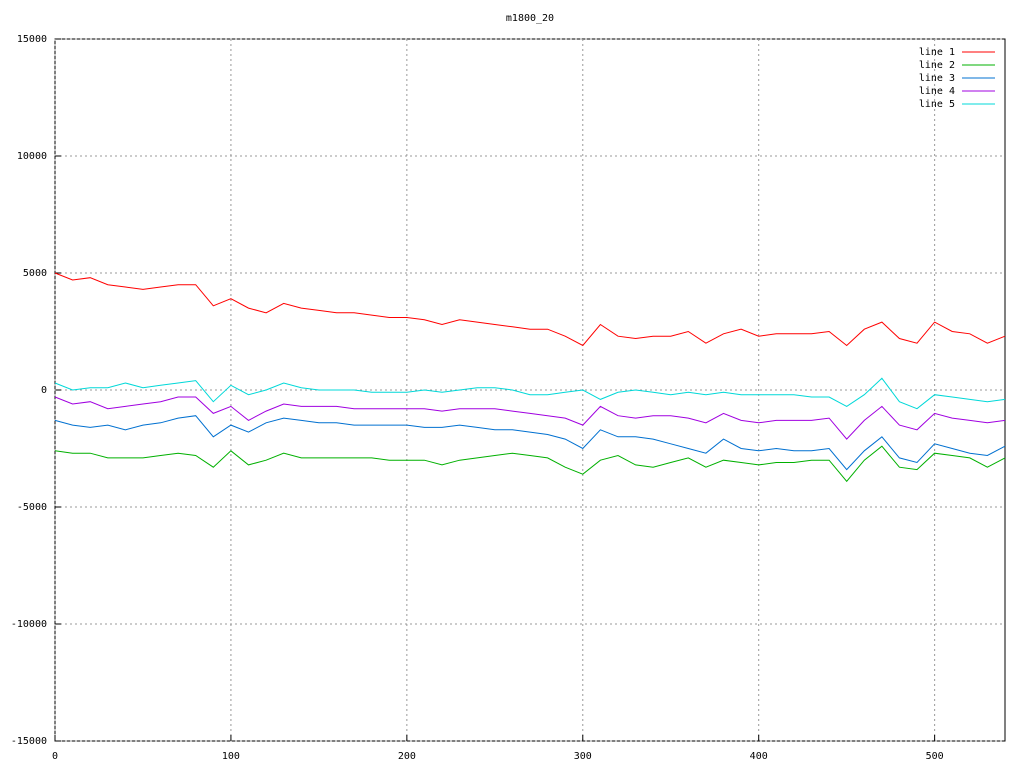  What do you see at coordinates (937, 78) in the screenshot?
I see `legend-label: line 3` at bounding box center [937, 78].